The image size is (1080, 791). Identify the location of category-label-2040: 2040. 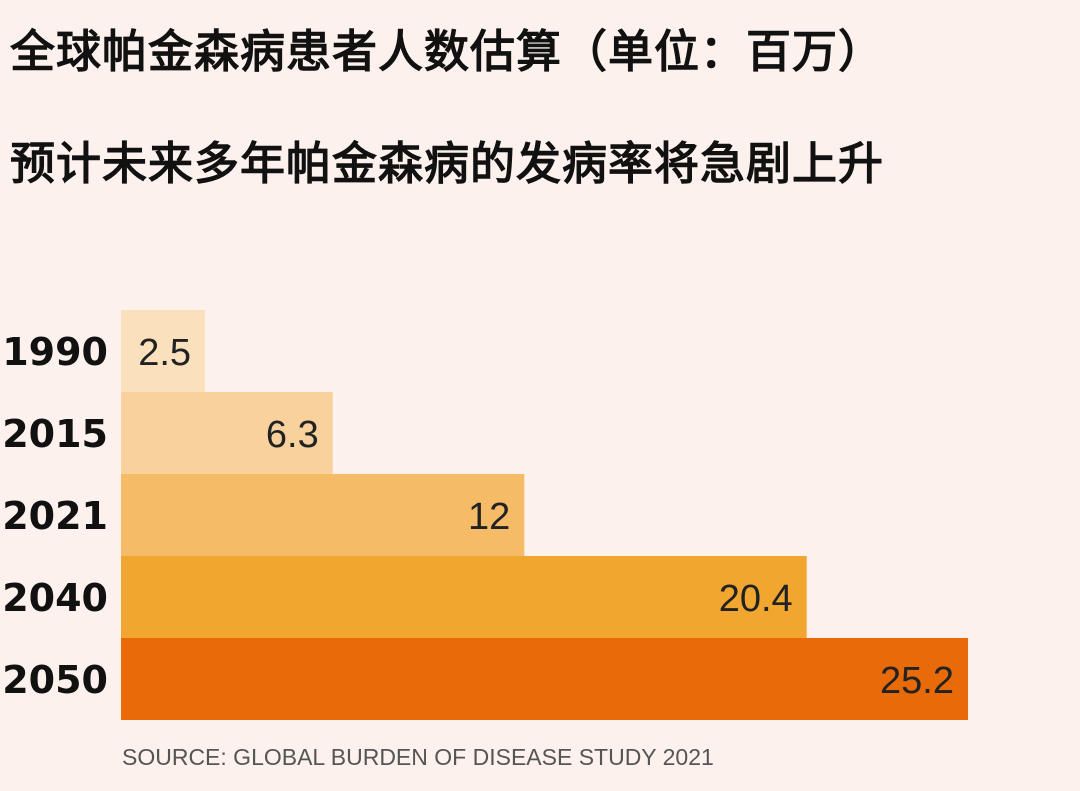
(55, 598).